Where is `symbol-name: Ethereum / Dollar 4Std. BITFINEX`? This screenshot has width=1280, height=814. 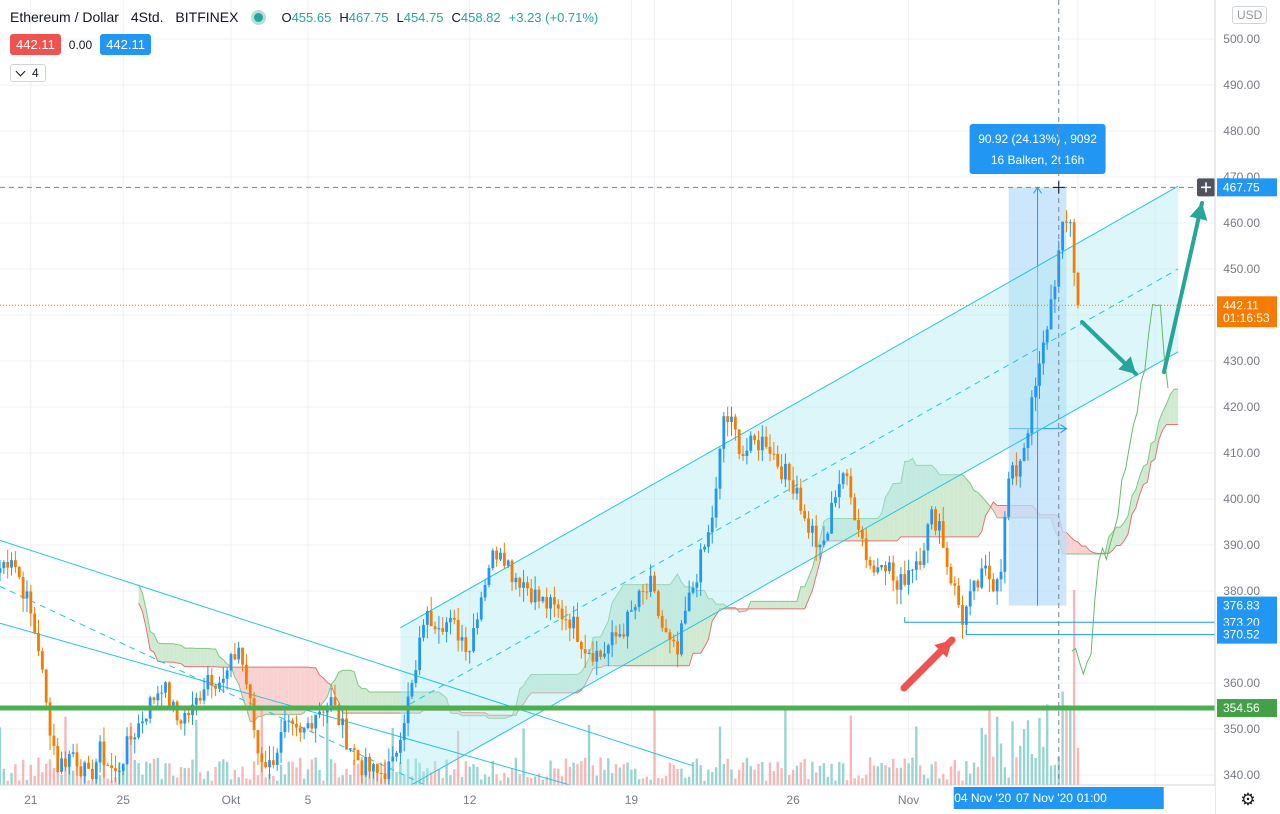
symbol-name: Ethereum / Dollar 4Std. BITFINEX is located at coordinates (124, 17).